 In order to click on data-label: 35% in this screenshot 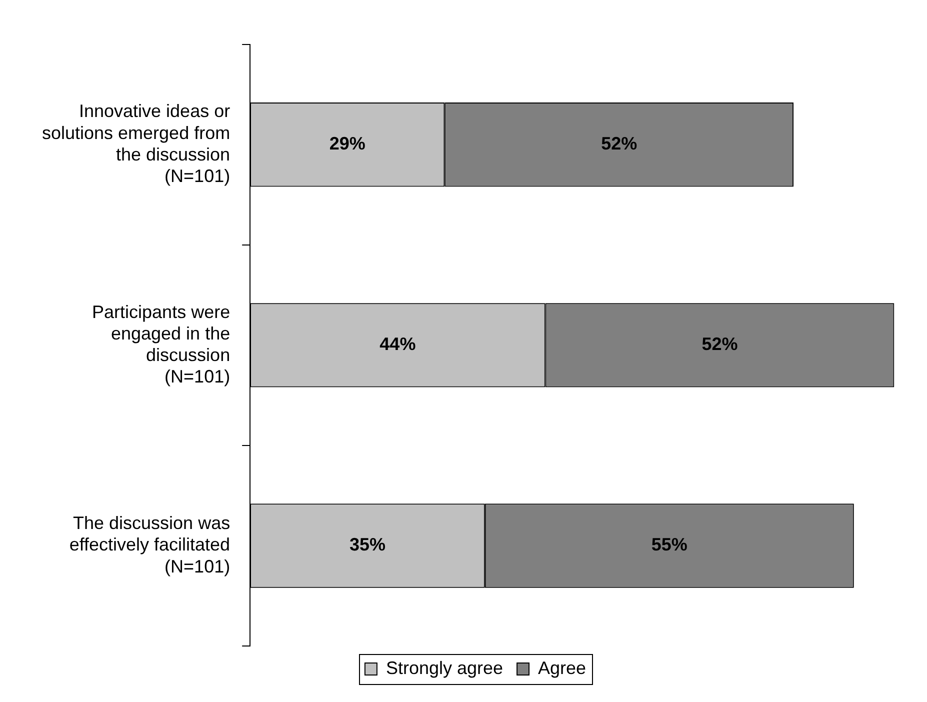, I will do `click(367, 544)`.